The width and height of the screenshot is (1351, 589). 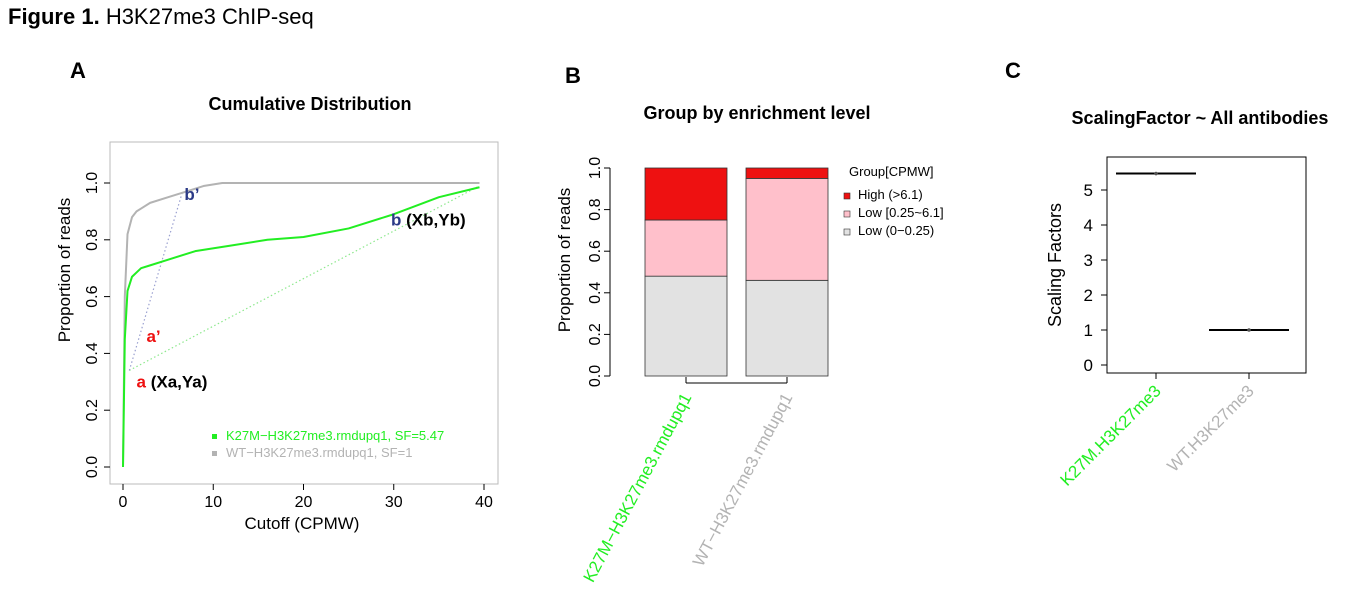 I want to click on y-tick-label-c: 5, so click(x=1088, y=190).